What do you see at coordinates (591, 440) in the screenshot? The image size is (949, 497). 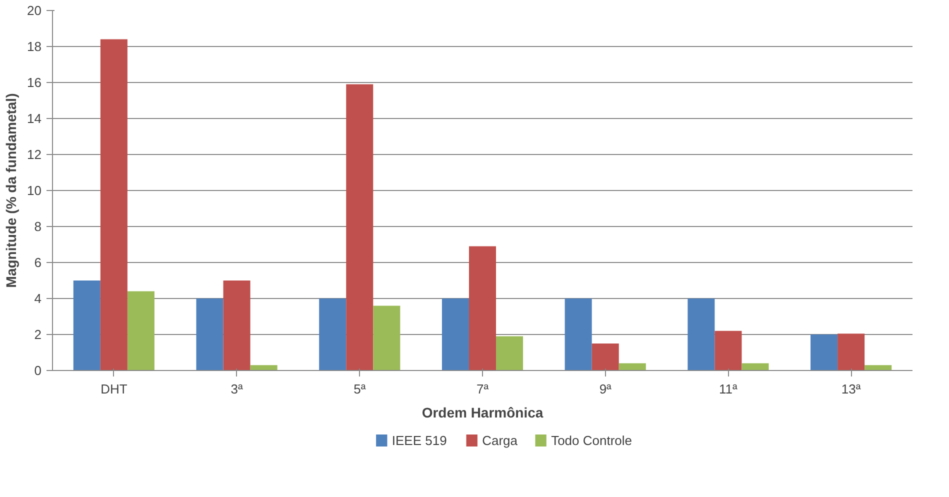 I see `legend-label: Todo Controle` at bounding box center [591, 440].